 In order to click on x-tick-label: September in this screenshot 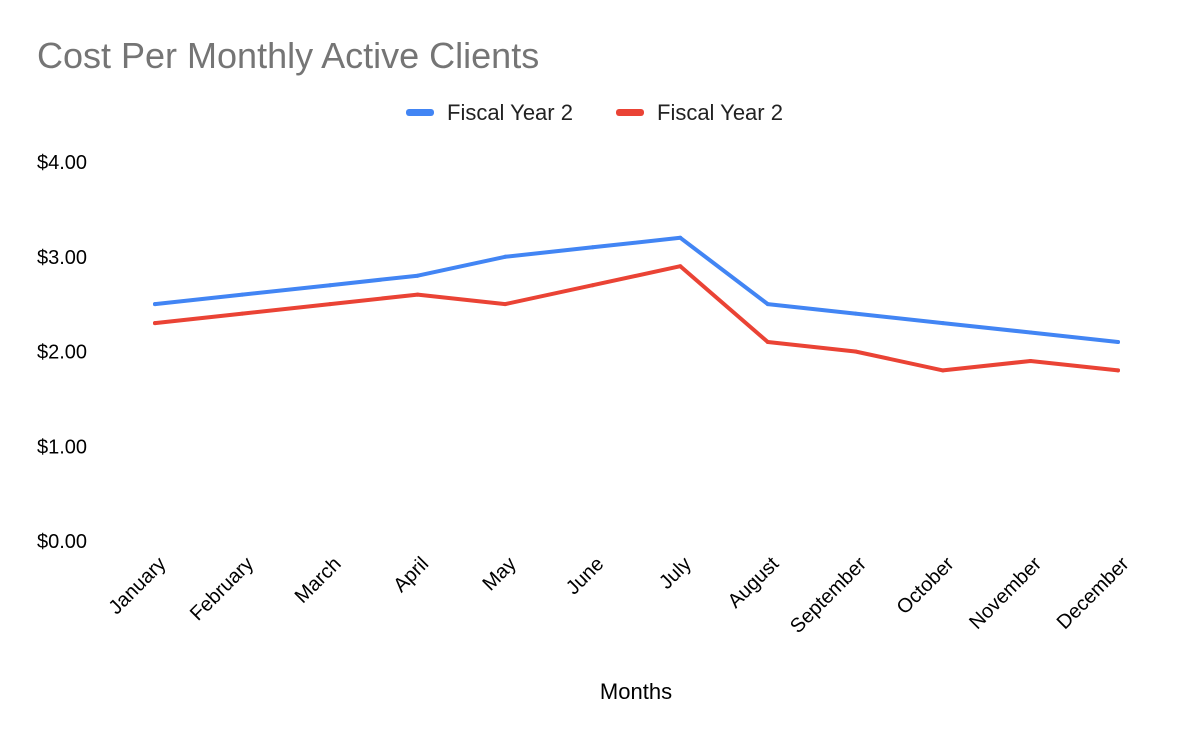, I will do `click(828, 595)`.